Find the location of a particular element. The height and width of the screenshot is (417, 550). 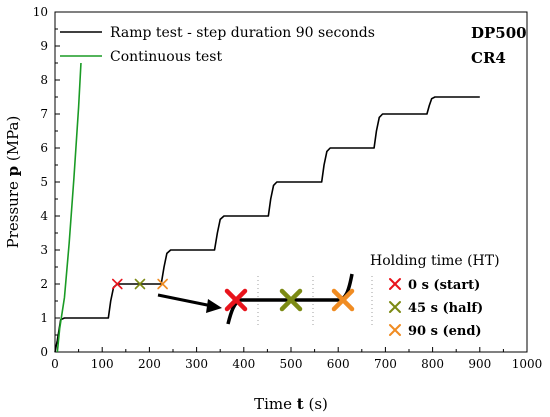

y-tick-label: 10 is located at coordinates (40, 12).